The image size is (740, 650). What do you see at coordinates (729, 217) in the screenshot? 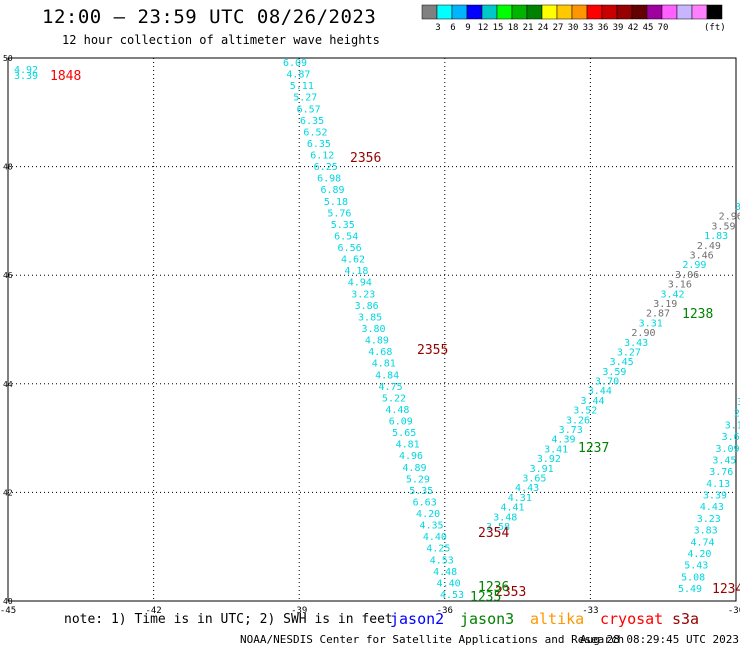
I see `swh-value-track2: 2.96` at bounding box center [729, 217].